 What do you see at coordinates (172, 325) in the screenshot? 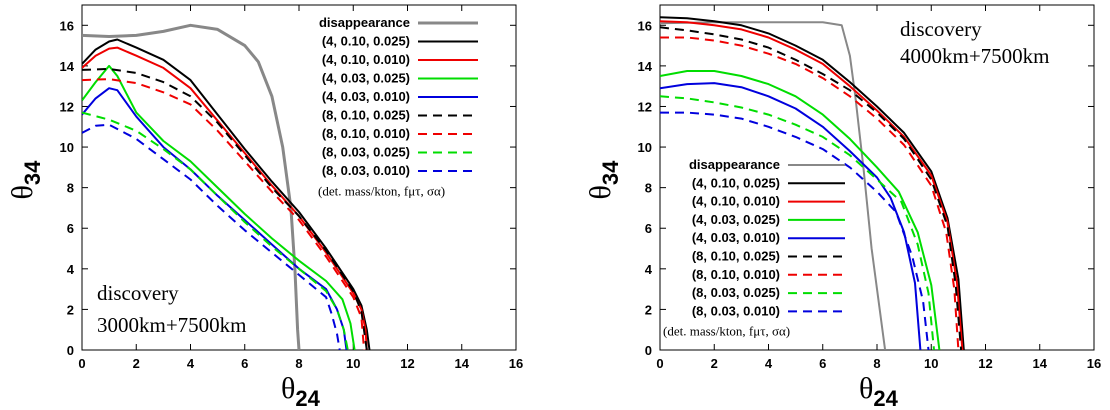
I see `annotation-line-2: 3000km+7500km` at bounding box center [172, 325].